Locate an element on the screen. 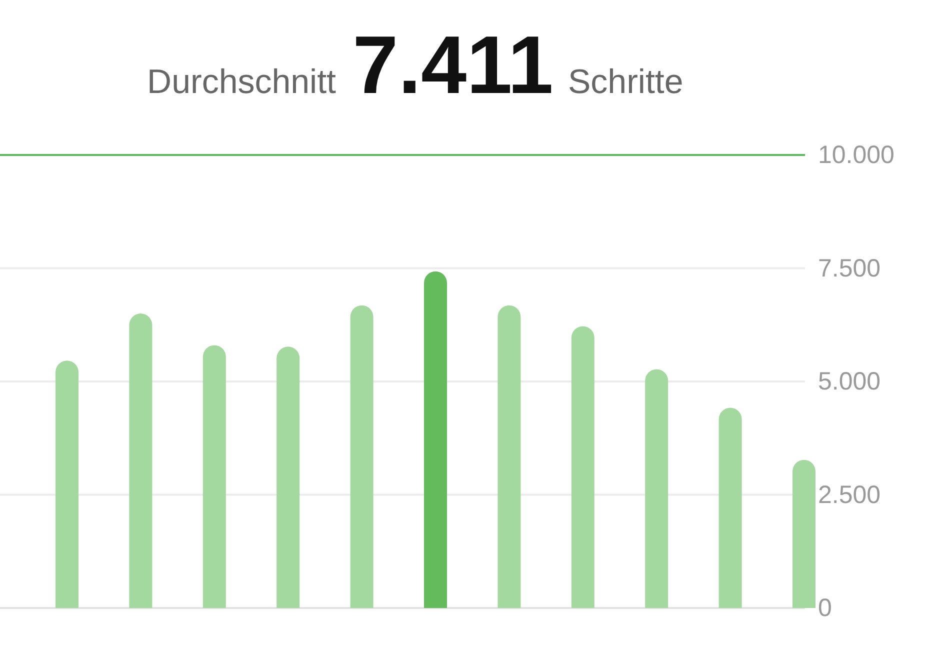 The image size is (934, 661). y-tick-label: 2.500 is located at coordinates (849, 494).